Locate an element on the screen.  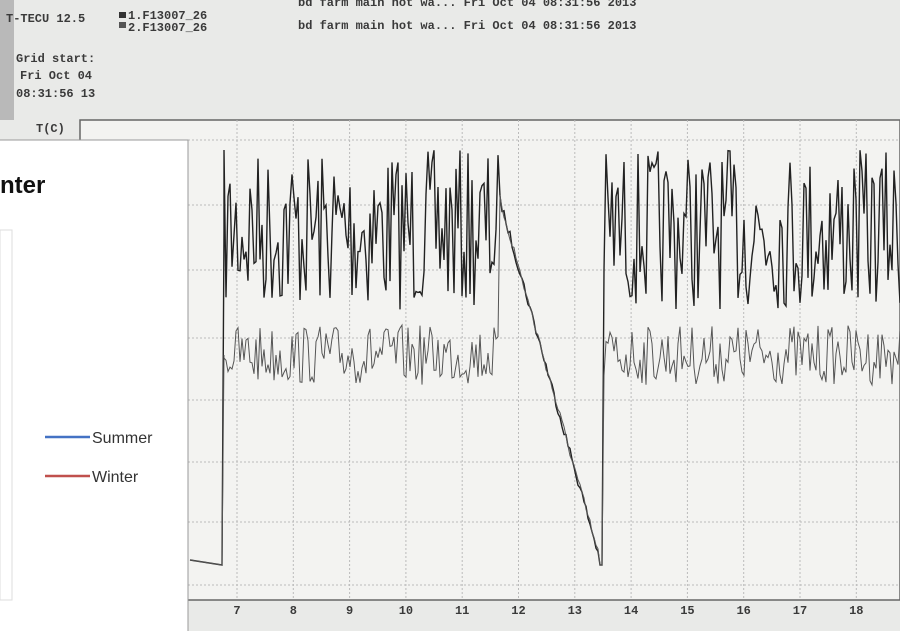
grid-start-time: 08:31:56 13 is located at coordinates (55, 94).